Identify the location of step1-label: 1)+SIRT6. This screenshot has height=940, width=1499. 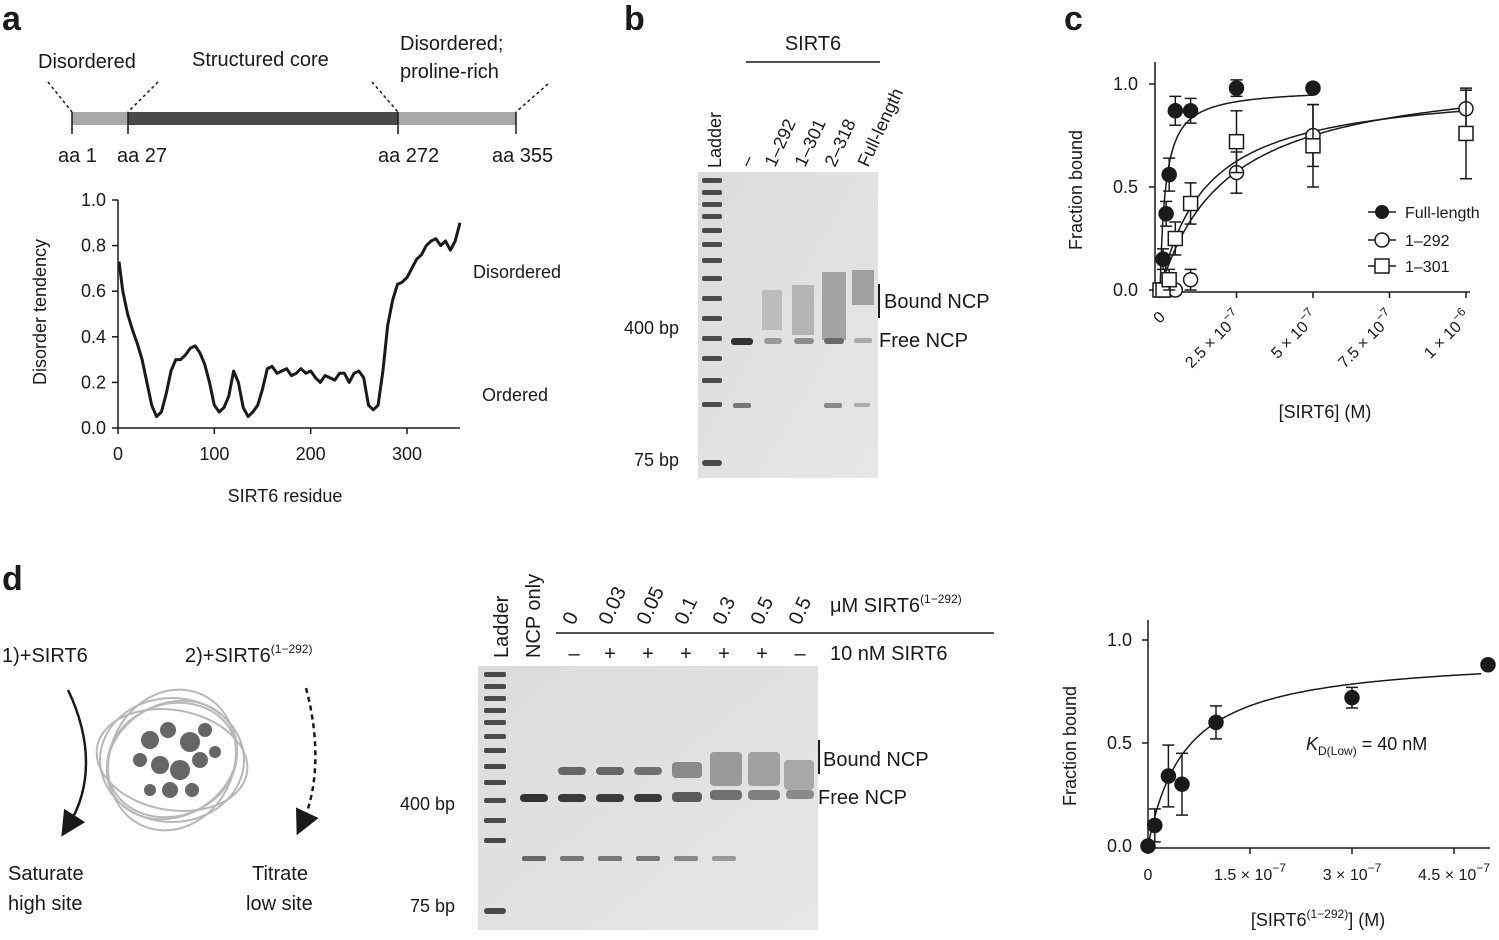
(45, 656).